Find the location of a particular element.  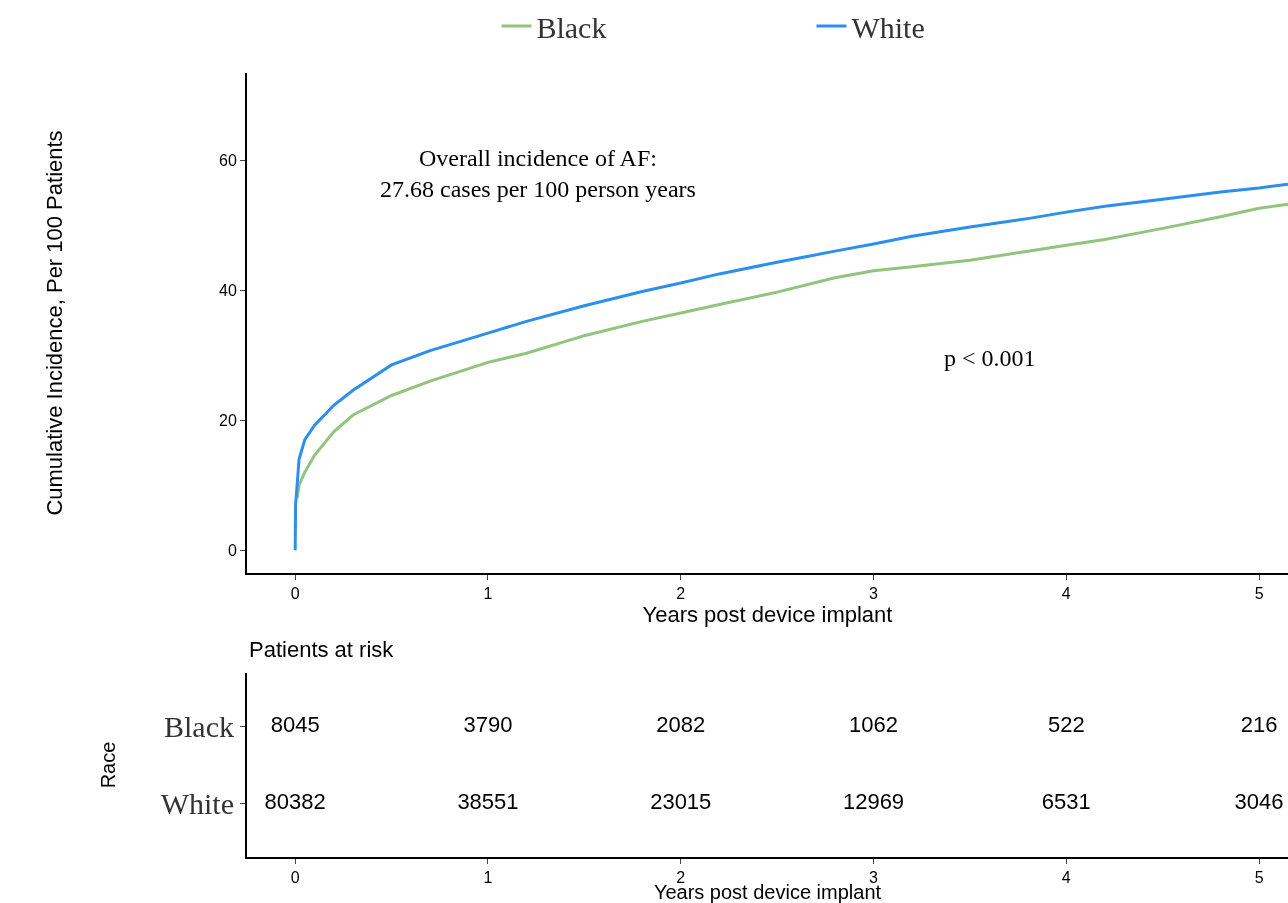

y-tick-label: 40 is located at coordinates (228, 290).